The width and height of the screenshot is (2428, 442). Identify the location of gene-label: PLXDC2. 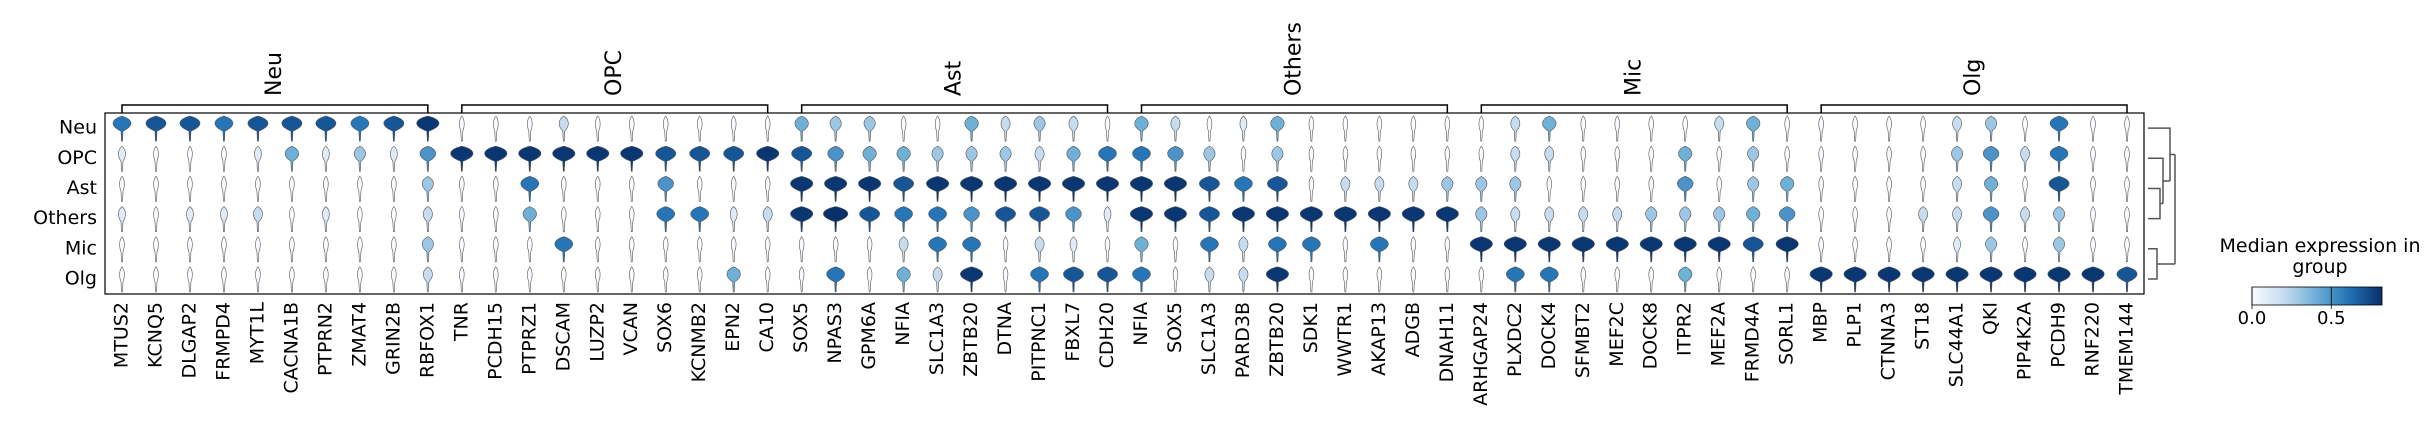
(1515, 339).